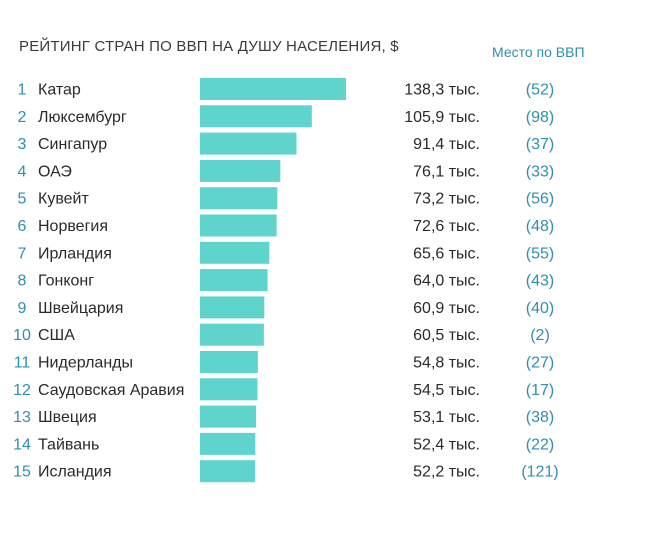 This screenshot has height=550, width=650. Describe the element at coordinates (22, 417) in the screenshot. I see `rank-number: 13` at that location.